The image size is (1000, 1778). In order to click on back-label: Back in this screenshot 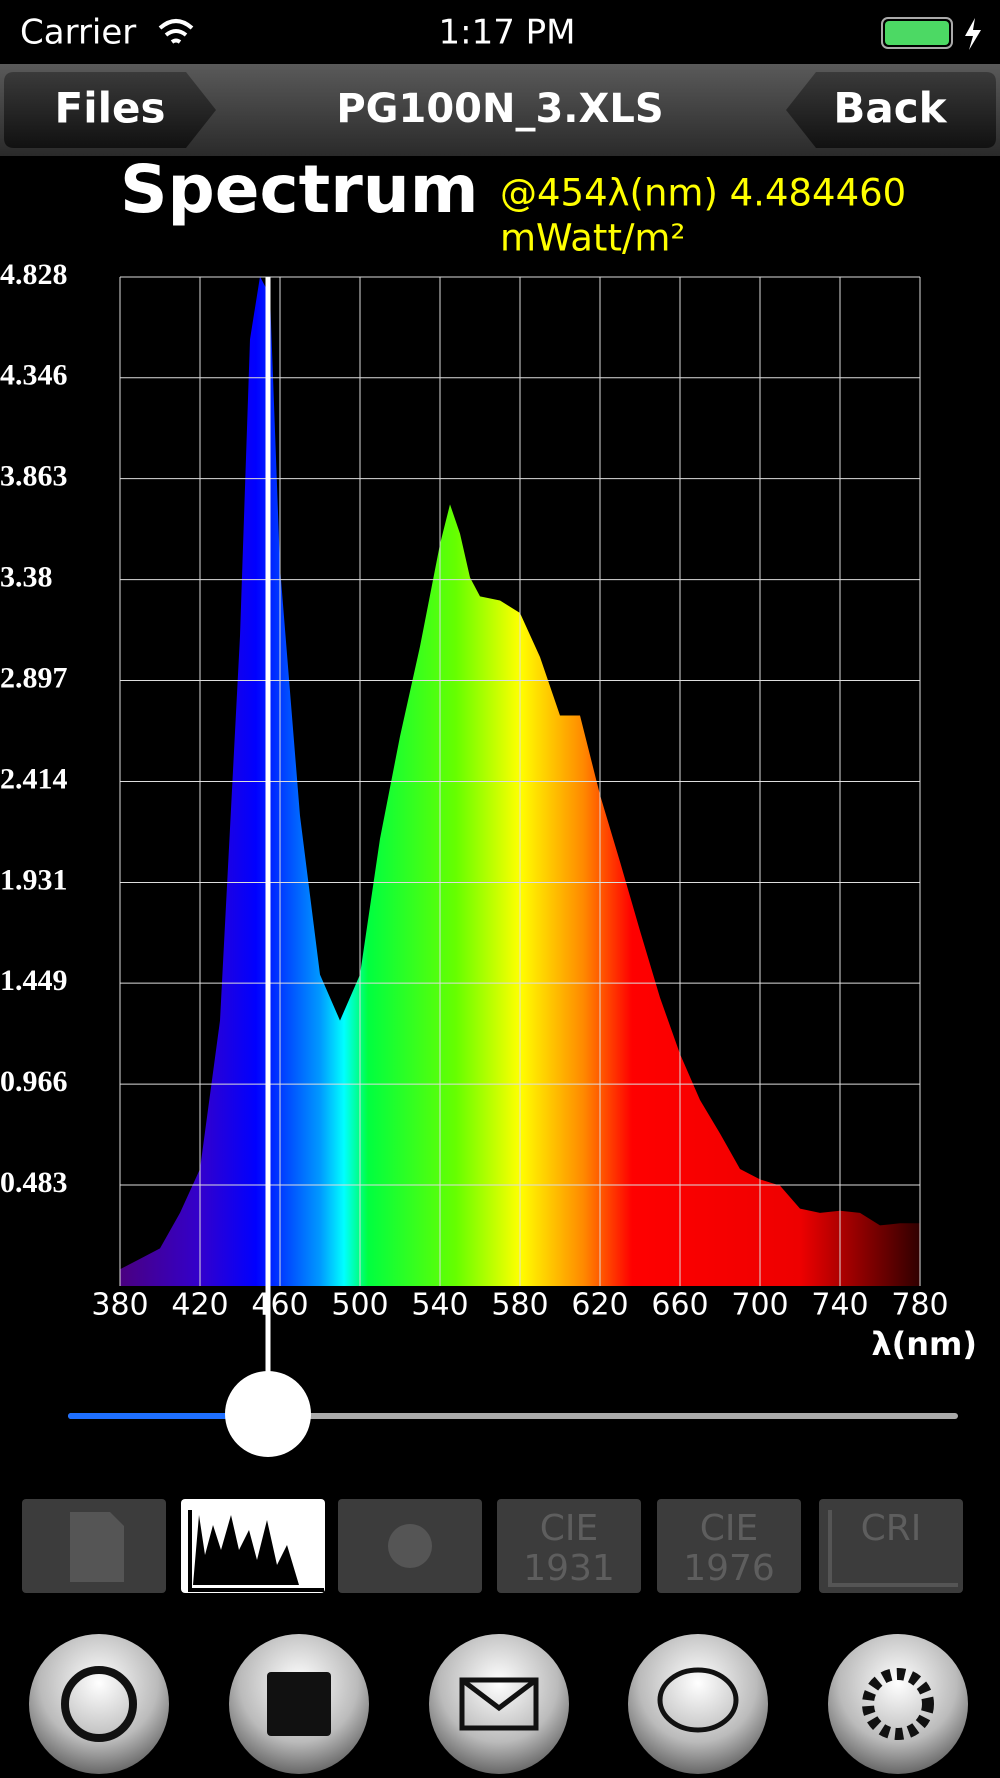, I will do `click(890, 108)`.